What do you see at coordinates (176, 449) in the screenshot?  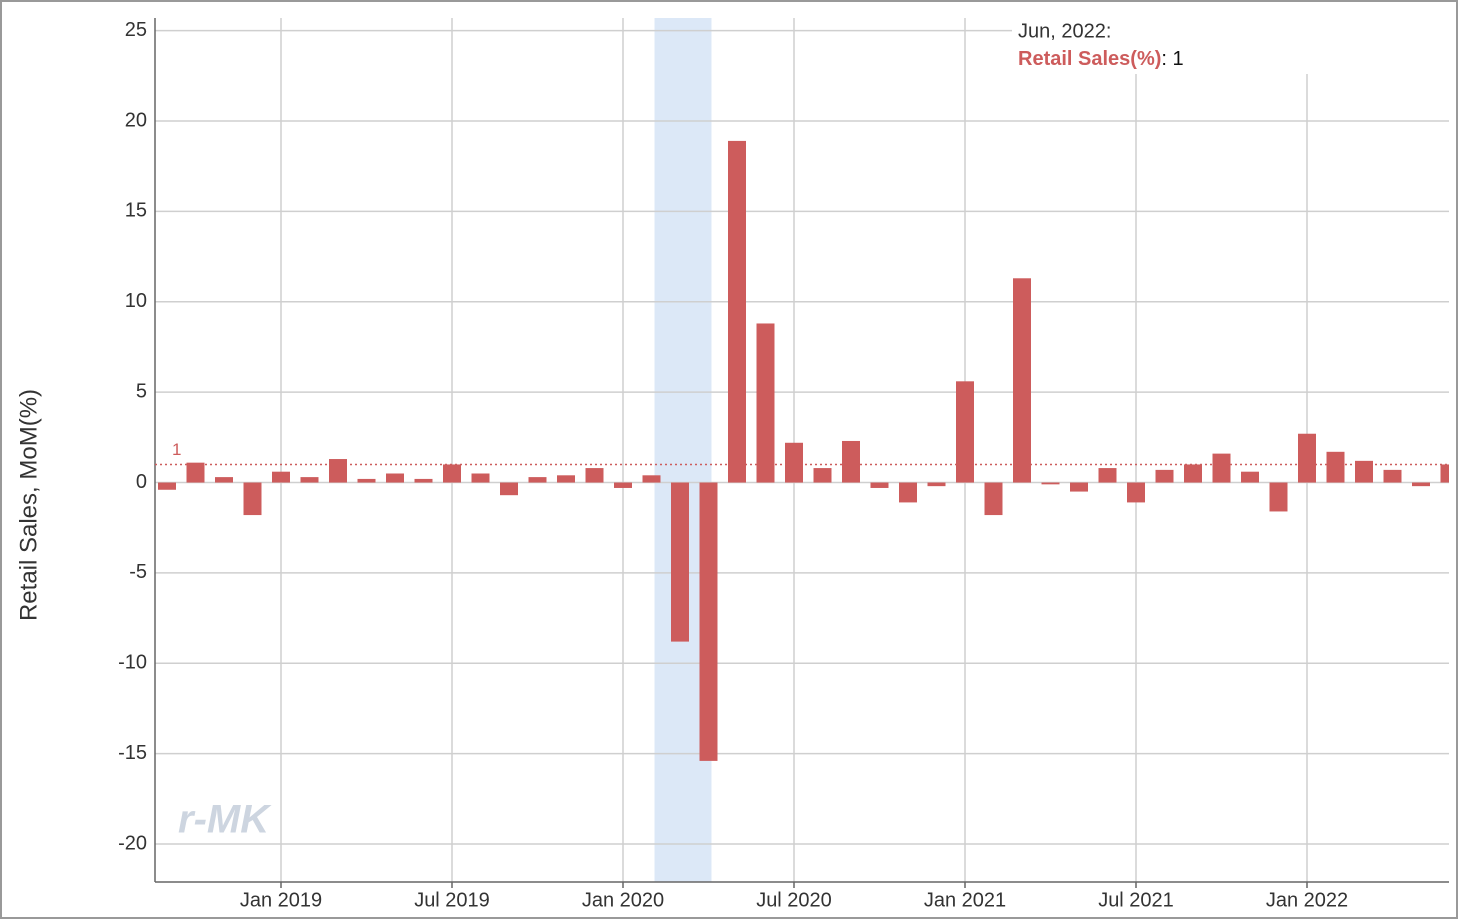 I see `reference-label: 1` at bounding box center [176, 449].